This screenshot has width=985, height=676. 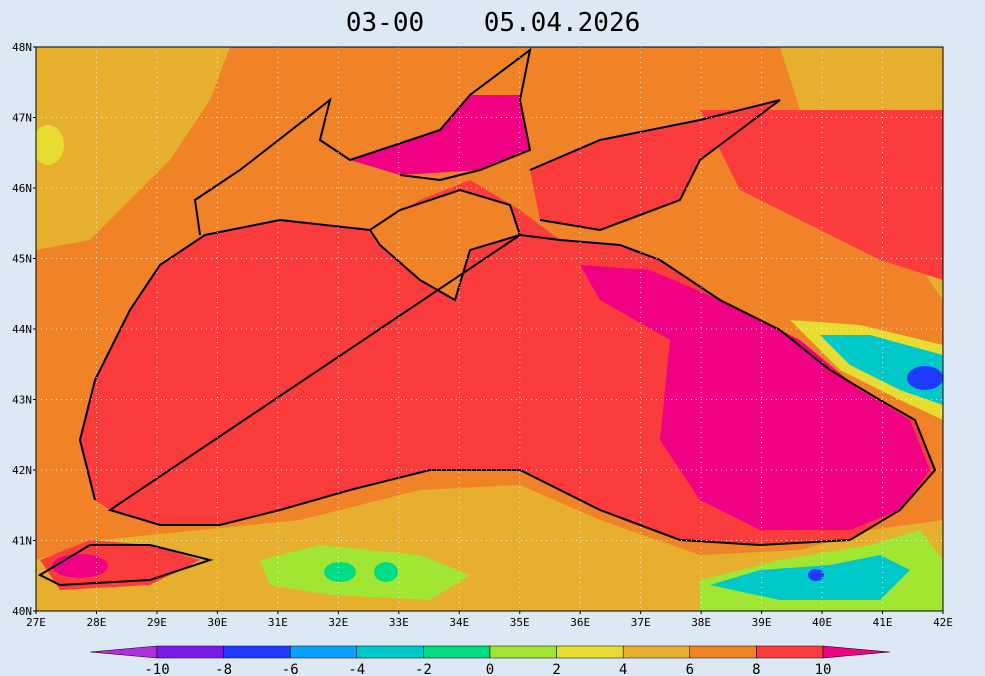 I want to click on colorbar-label: 2, so click(x=556, y=669).